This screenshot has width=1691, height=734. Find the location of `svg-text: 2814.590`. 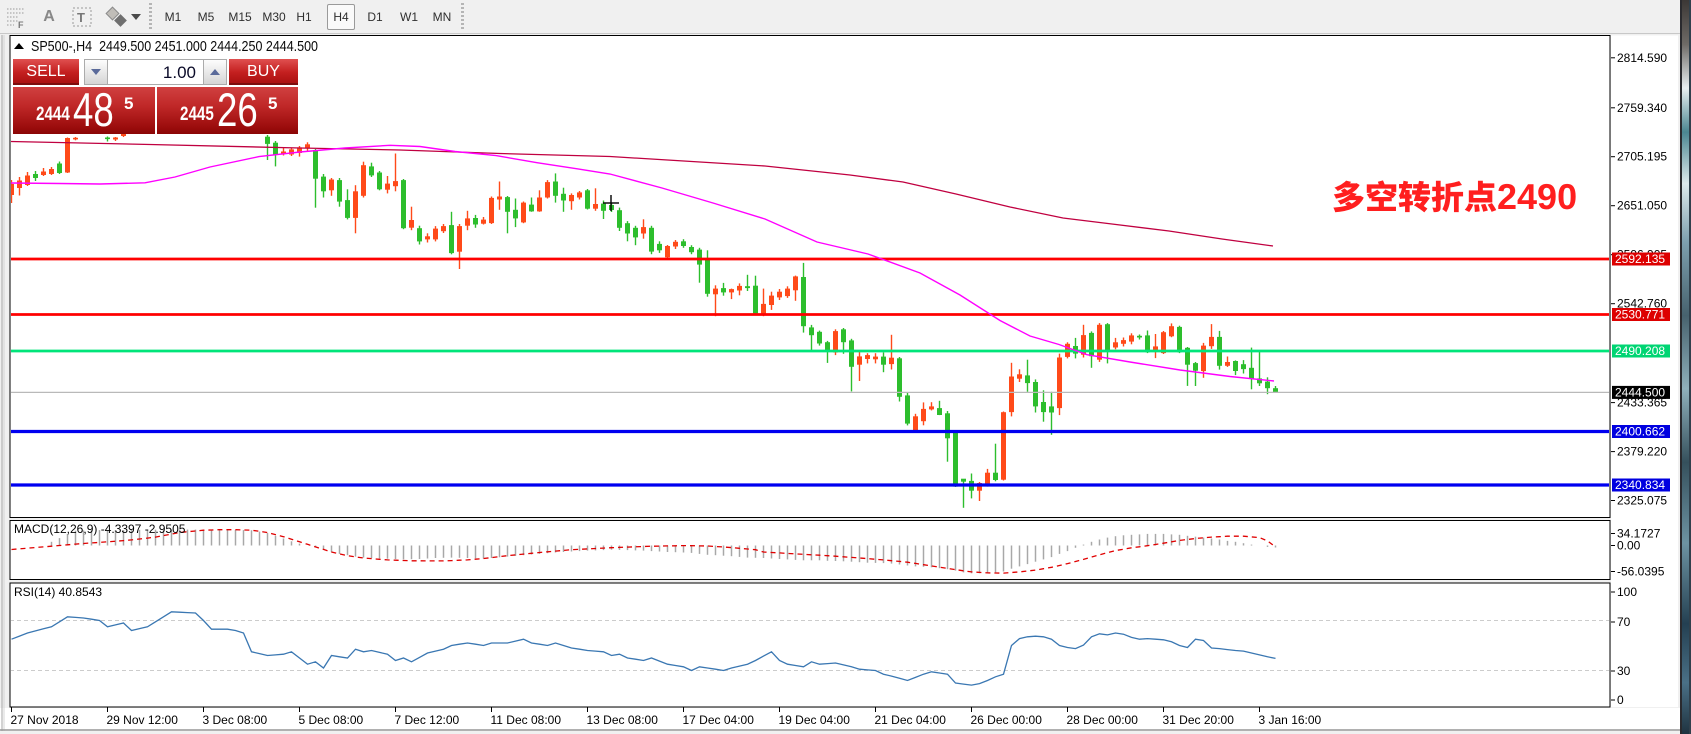

svg-text: 2814.590 is located at coordinates (1642, 58).